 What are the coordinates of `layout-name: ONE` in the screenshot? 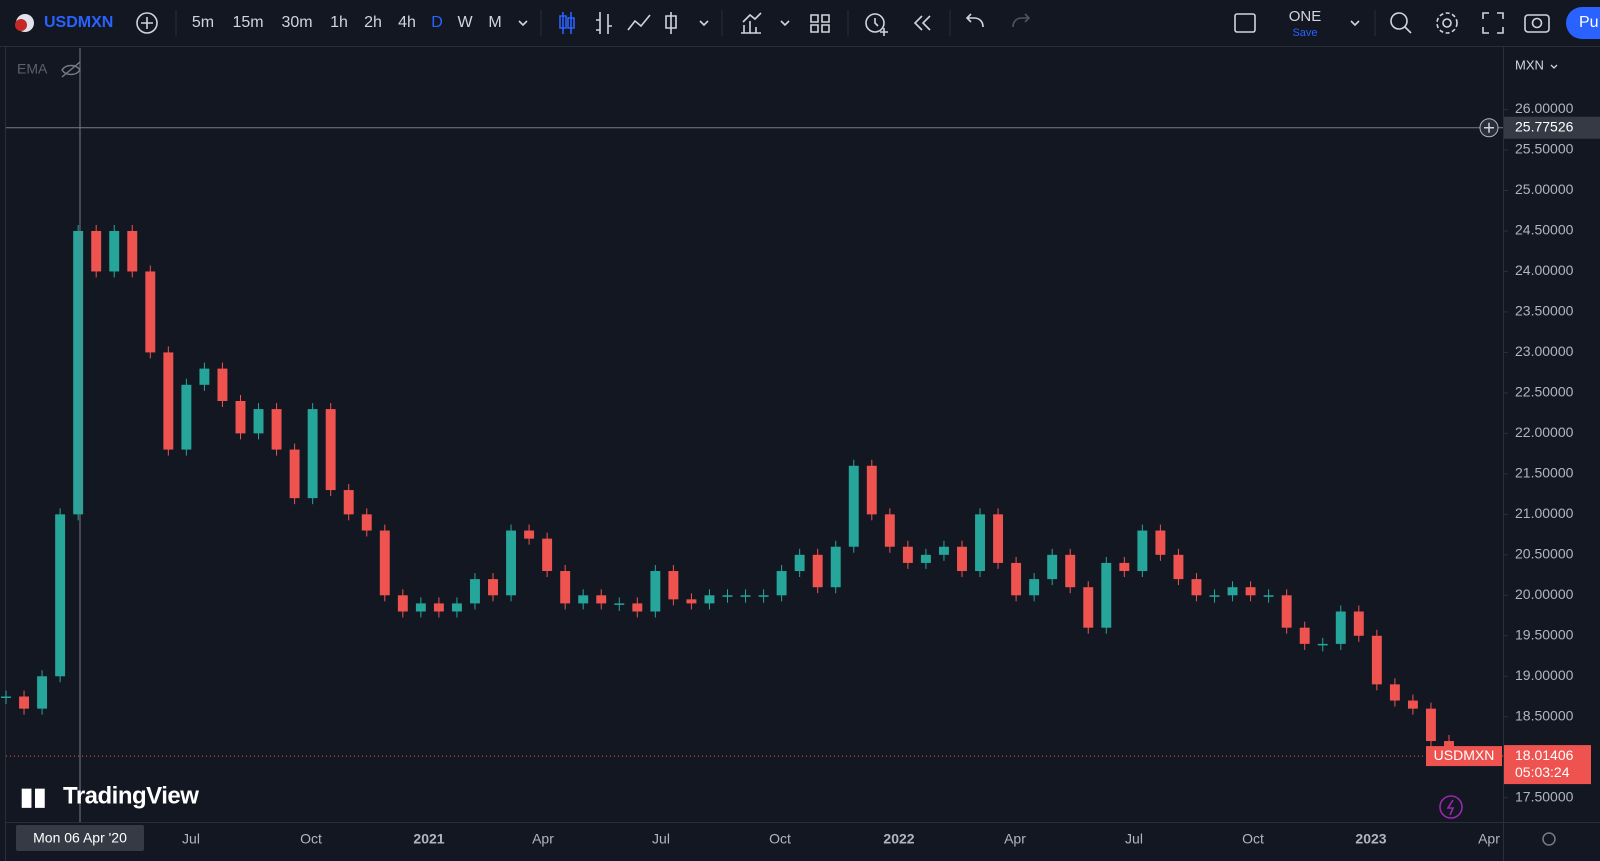 It's located at (1305, 16).